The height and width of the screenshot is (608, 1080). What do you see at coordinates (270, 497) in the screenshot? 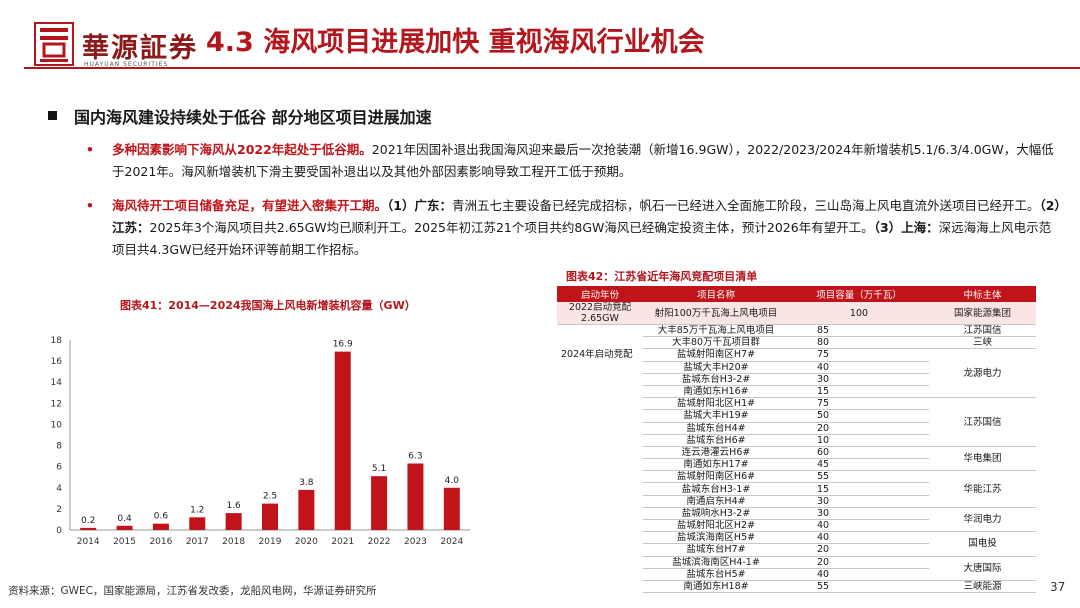
I see `bar-value-label: 2.5` at bounding box center [270, 497].